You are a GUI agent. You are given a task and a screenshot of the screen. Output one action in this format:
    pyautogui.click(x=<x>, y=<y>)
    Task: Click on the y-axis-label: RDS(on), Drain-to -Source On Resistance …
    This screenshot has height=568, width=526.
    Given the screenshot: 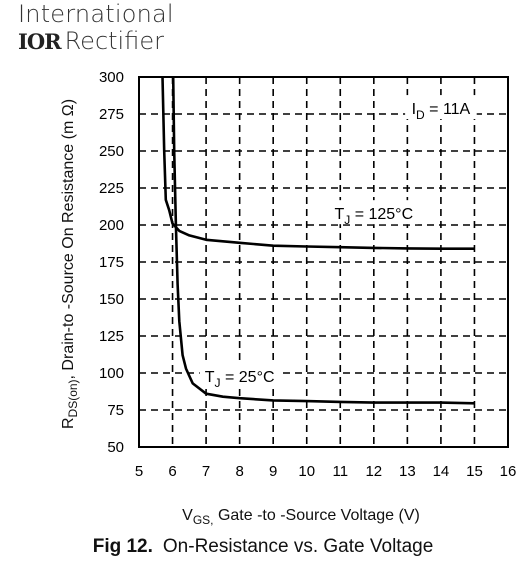 What is the action you would take?
    pyautogui.click(x=70, y=264)
    